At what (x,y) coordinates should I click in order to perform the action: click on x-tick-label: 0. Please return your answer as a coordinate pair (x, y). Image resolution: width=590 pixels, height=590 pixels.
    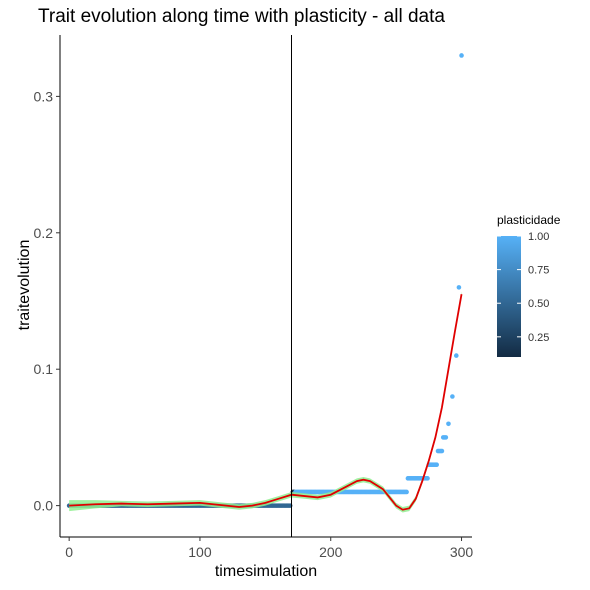
    Looking at the image, I should click on (69, 552).